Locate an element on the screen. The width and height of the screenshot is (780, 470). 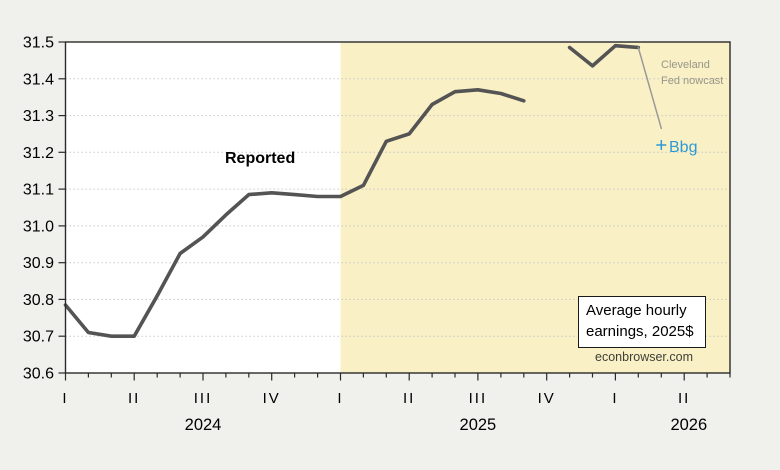
reported-post-gap-line is located at coordinates (604, 55).